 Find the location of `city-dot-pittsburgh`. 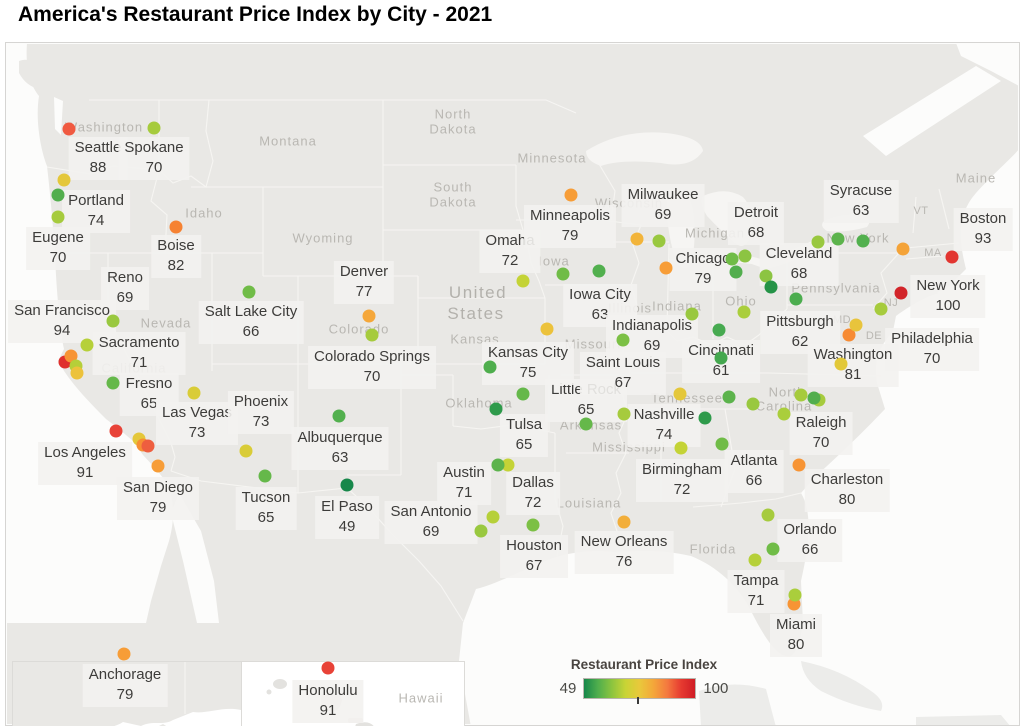

city-dot-pittsburgh is located at coordinates (796, 299).